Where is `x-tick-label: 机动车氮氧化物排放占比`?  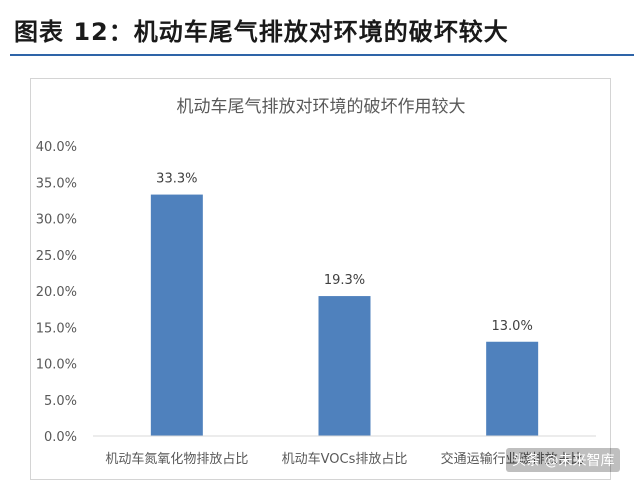
x-tick-label: 机动车氮氧化物排放占比 is located at coordinates (176, 459).